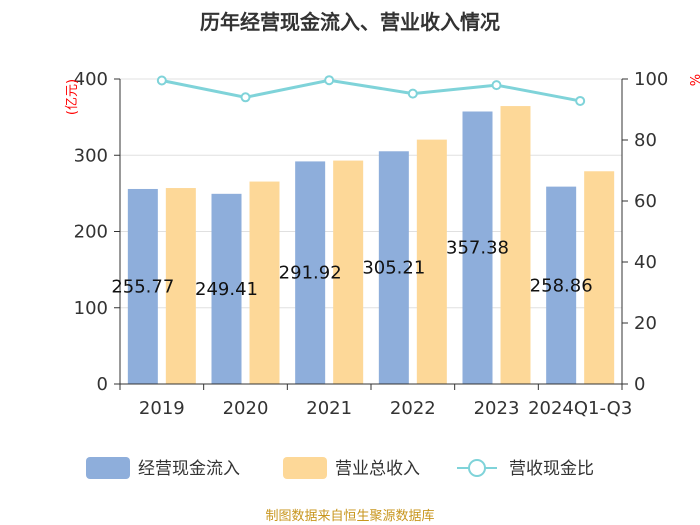  What do you see at coordinates (413, 408) in the screenshot?
I see `x-tick-label: 2022` at bounding box center [413, 408].